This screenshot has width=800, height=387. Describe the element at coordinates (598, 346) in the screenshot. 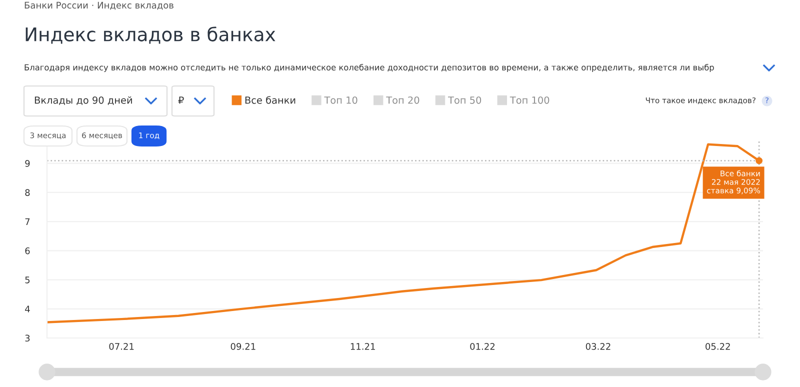

I see `x-tick-label: 03.22` at that location.